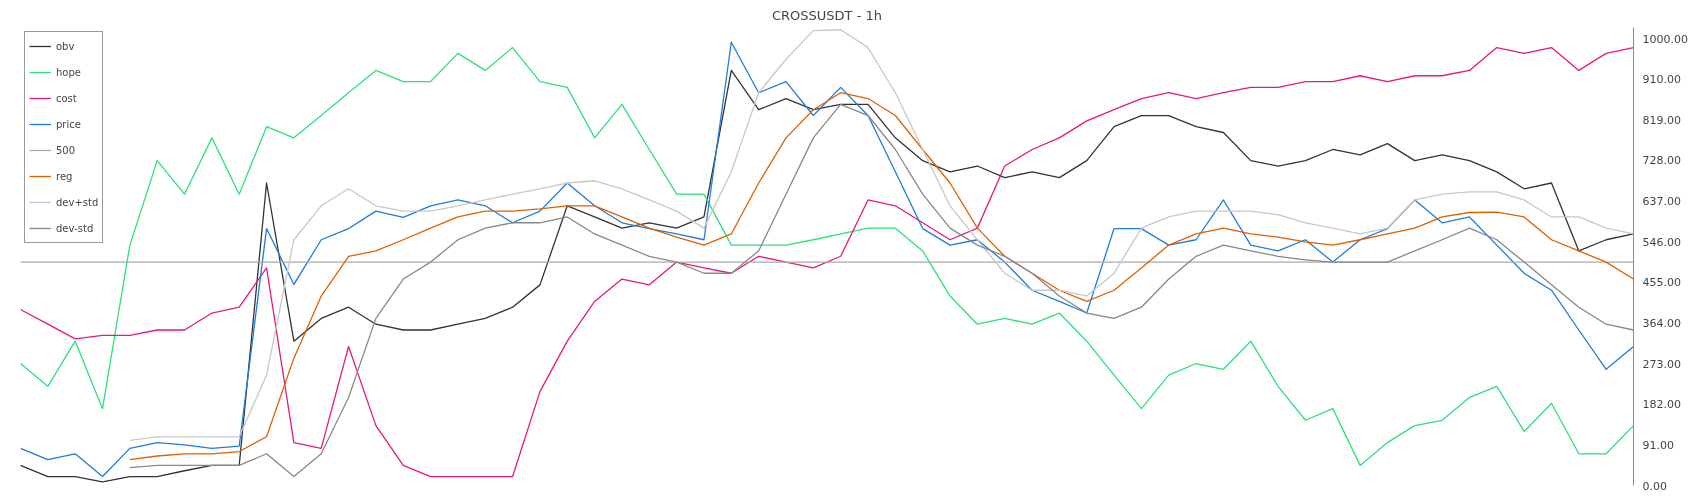 Image resolution: width=1700 pixels, height=500 pixels. Describe the element at coordinates (65, 176) in the screenshot. I see `legend-label: reg` at that location.